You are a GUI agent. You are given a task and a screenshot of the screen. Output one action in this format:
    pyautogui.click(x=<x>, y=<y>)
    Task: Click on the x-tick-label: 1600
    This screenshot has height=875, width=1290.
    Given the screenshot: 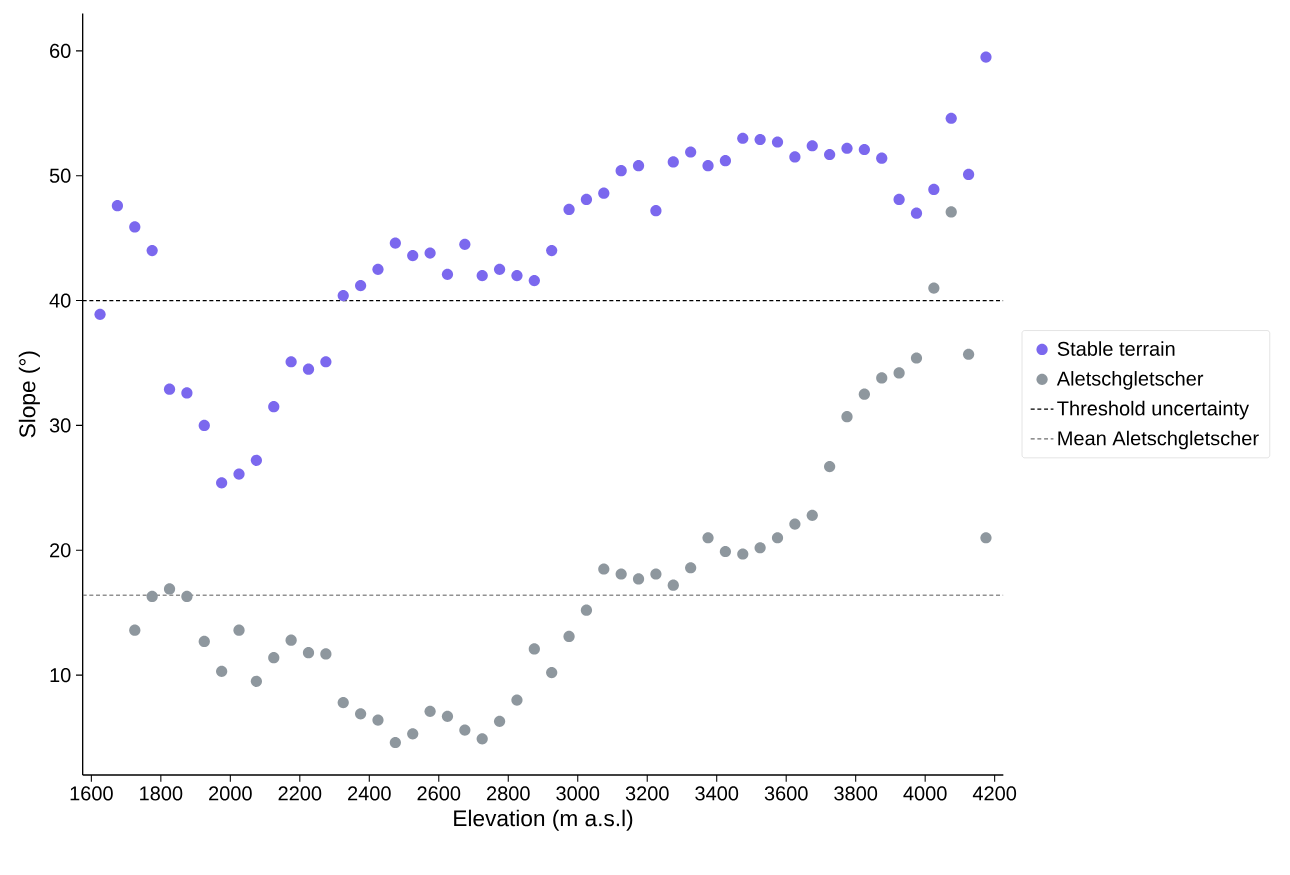 What is the action you would take?
    pyautogui.click(x=91, y=793)
    